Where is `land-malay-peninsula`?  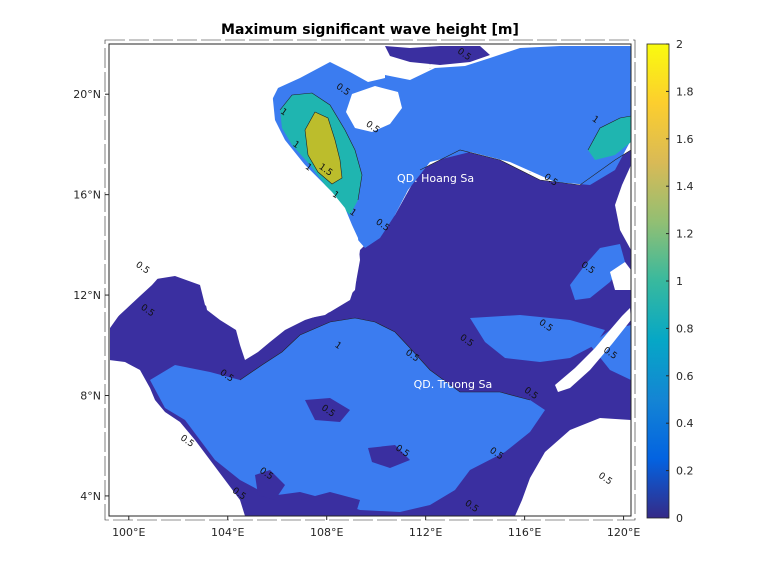
land-malay-peninsula is located at coordinates (177, 438).